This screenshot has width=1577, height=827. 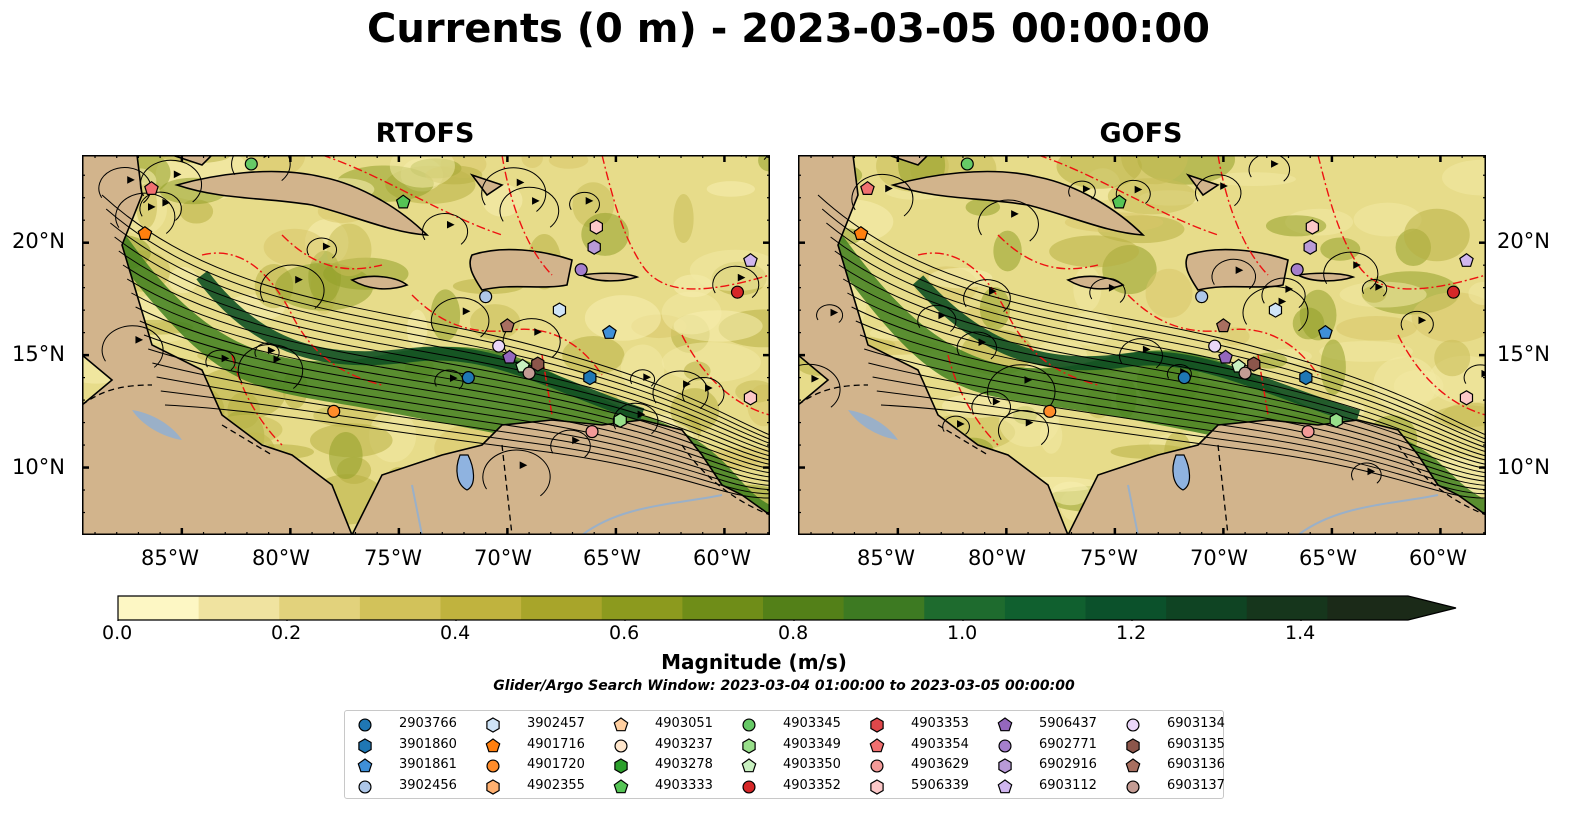 What do you see at coordinates (1196, 764) in the screenshot?
I see `legend-float-id: 6903136` at bounding box center [1196, 764].